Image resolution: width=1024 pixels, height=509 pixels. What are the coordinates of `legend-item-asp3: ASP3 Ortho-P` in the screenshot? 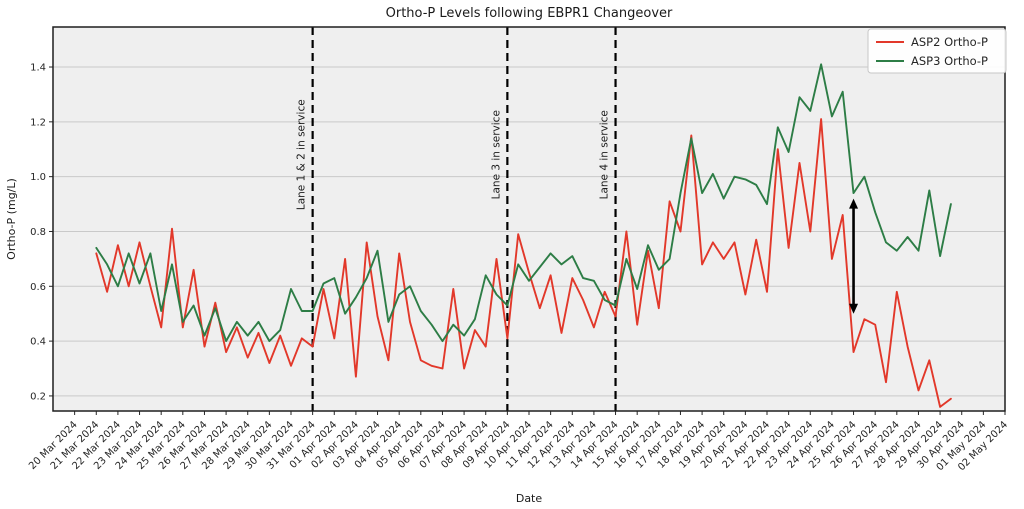 It's located at (932, 61).